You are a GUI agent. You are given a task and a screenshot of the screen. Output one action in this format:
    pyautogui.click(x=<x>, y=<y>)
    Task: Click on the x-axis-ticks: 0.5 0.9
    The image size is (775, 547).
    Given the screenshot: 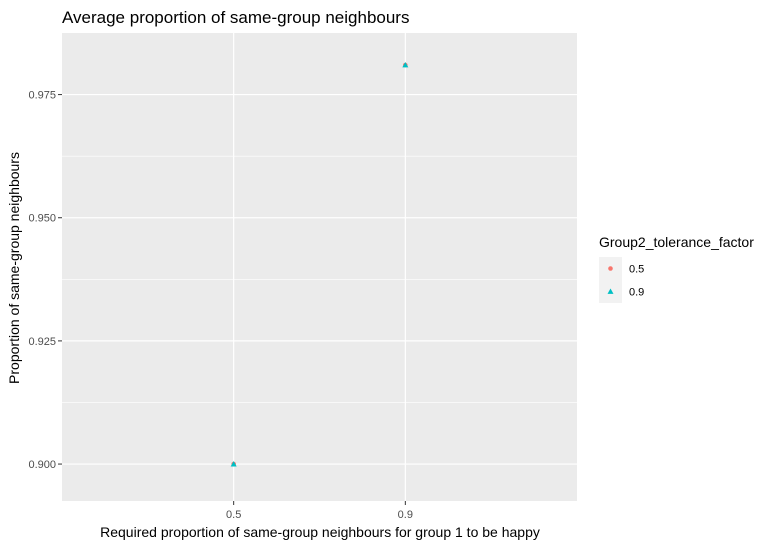 What is the action you would take?
    pyautogui.click(x=319, y=511)
    